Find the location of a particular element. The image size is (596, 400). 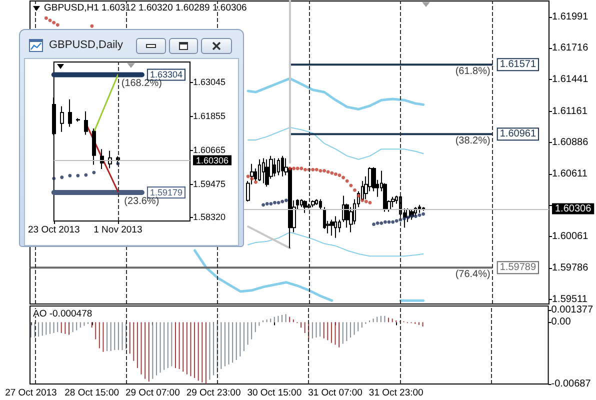

x-tick-label: 31 Oct 07:00 is located at coordinates (335, 393).